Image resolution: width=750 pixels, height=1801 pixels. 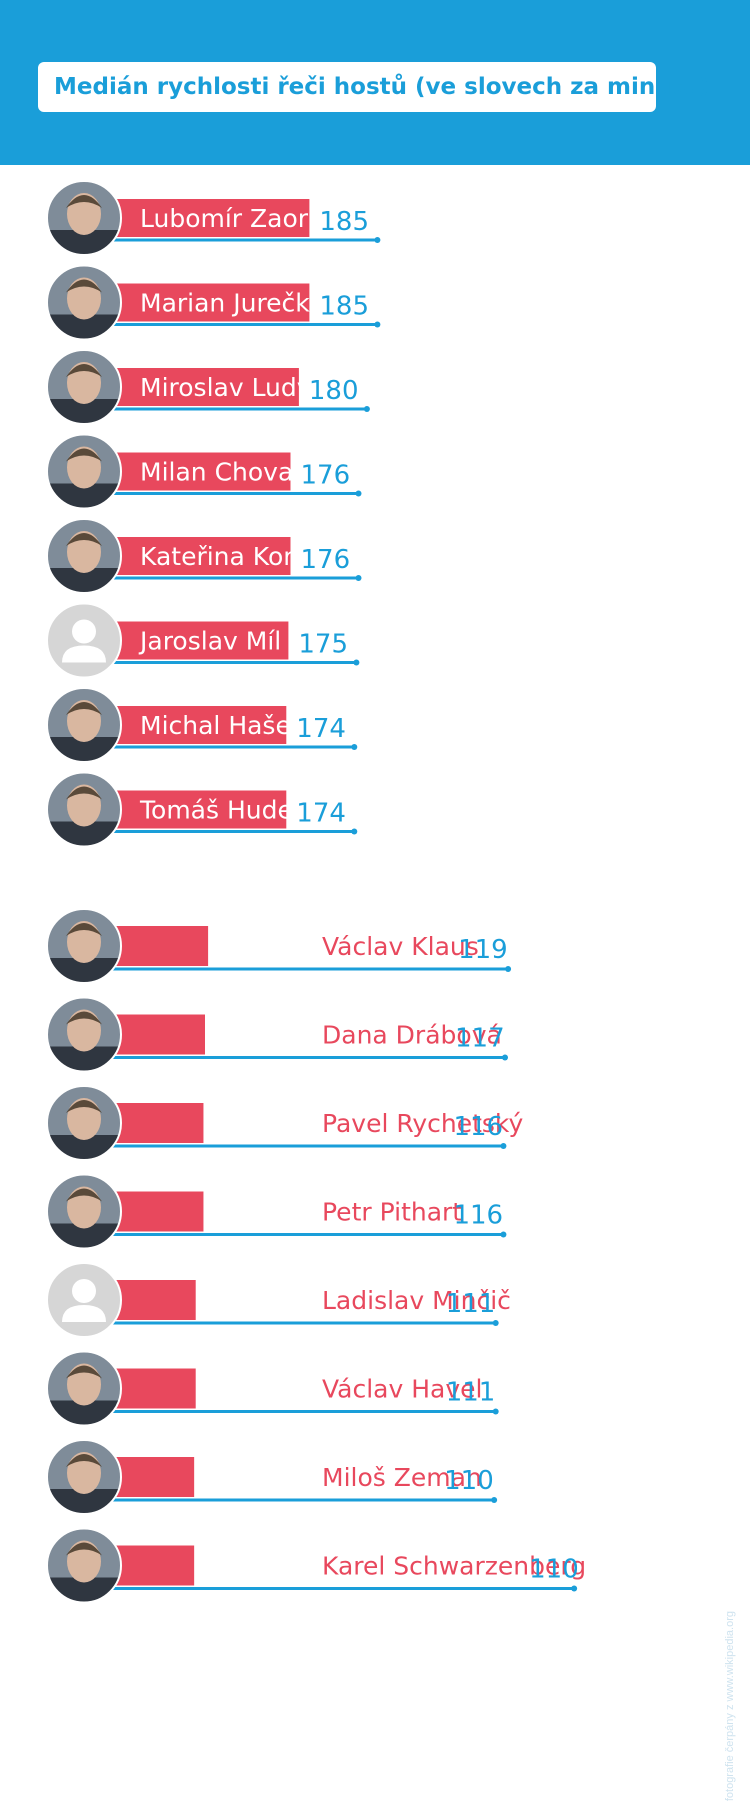 What do you see at coordinates (402, 1477) in the screenshot?
I see `person-name-label: Miloš Zeman` at bounding box center [402, 1477].